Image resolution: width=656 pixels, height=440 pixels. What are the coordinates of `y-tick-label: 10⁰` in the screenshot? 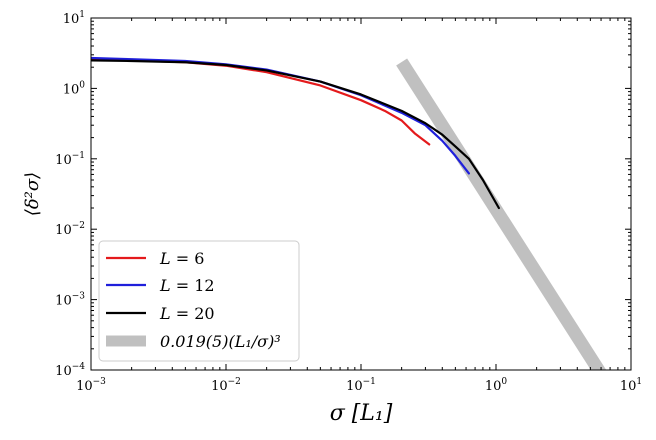 It's located at (74, 88).